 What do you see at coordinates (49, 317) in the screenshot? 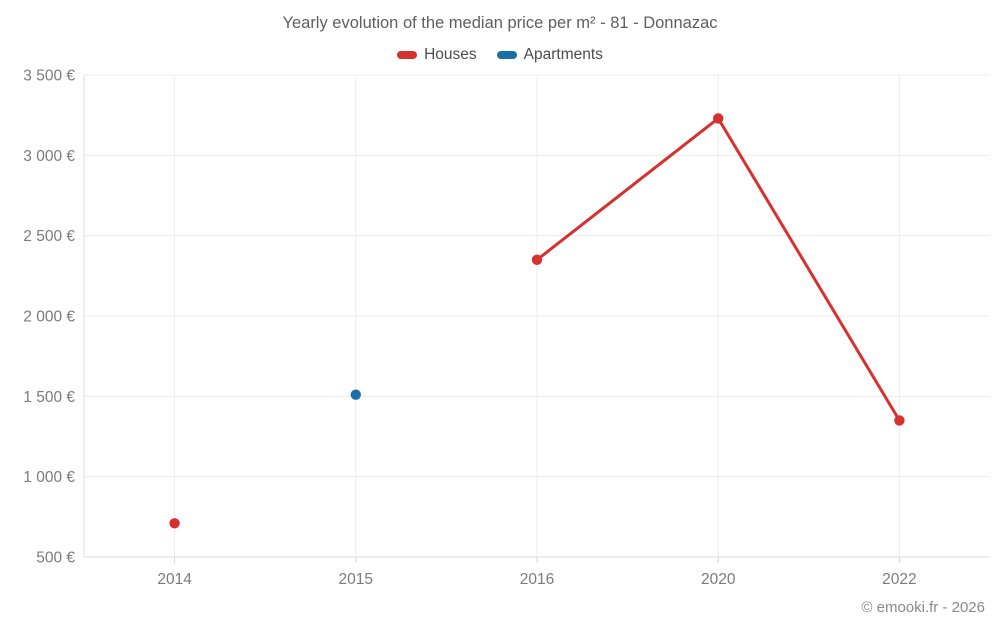
I see `y-axis-label: 2 000 €` at bounding box center [49, 317].